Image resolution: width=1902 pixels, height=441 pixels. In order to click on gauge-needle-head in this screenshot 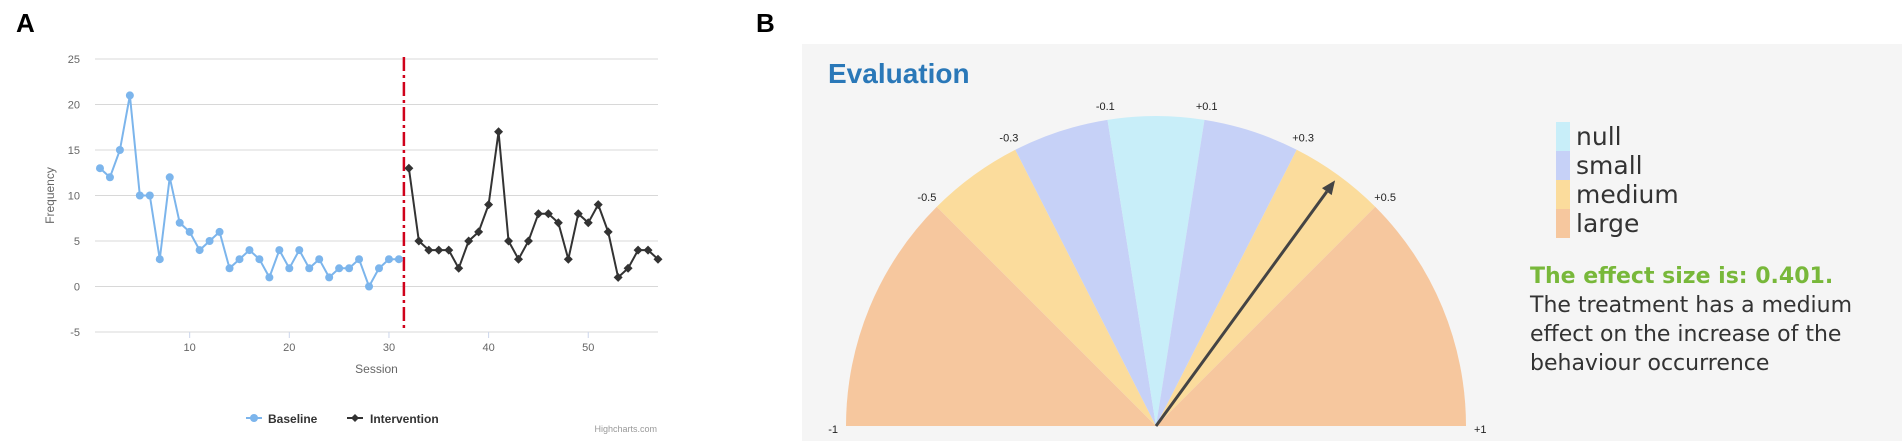, I will do `click(1328, 188)`.